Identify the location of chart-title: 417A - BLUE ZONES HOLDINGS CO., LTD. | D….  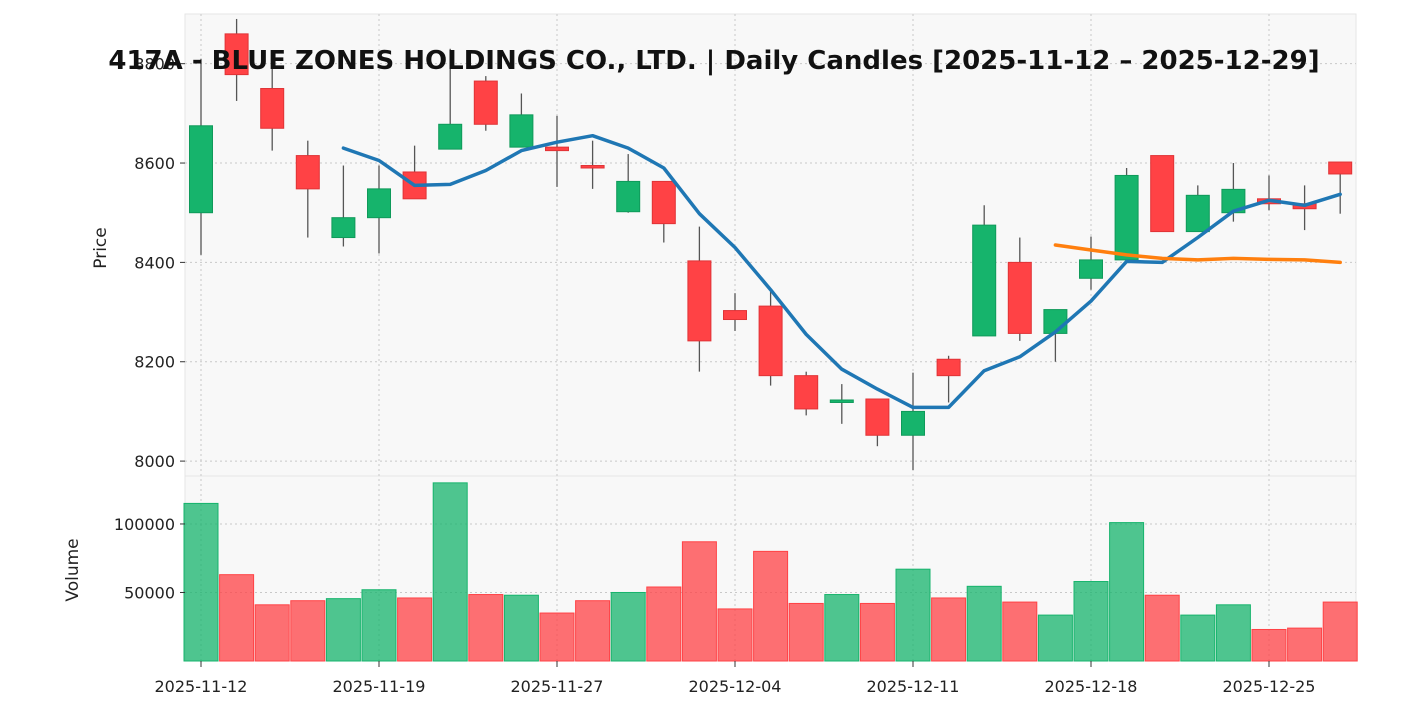
(713, 61).